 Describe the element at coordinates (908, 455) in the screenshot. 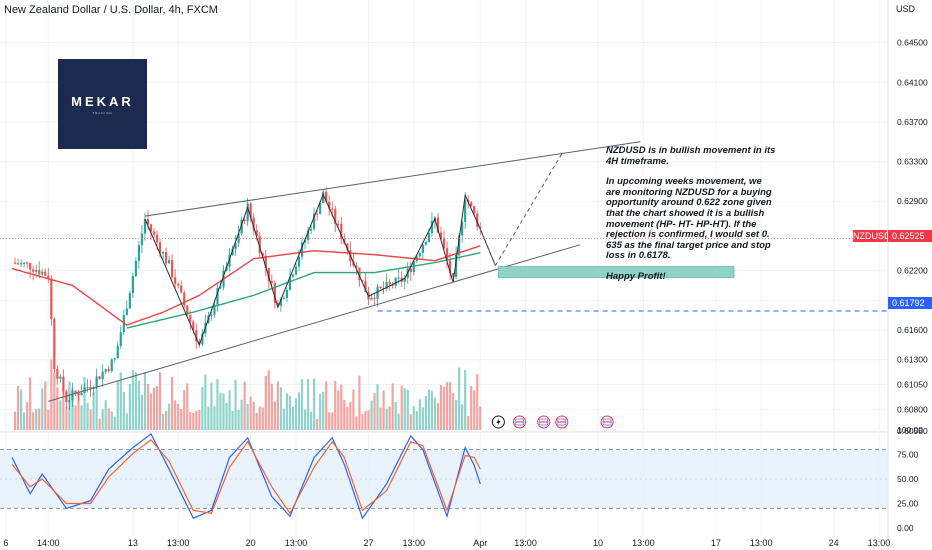

I see `stoch-tick-label: 75.00` at that location.